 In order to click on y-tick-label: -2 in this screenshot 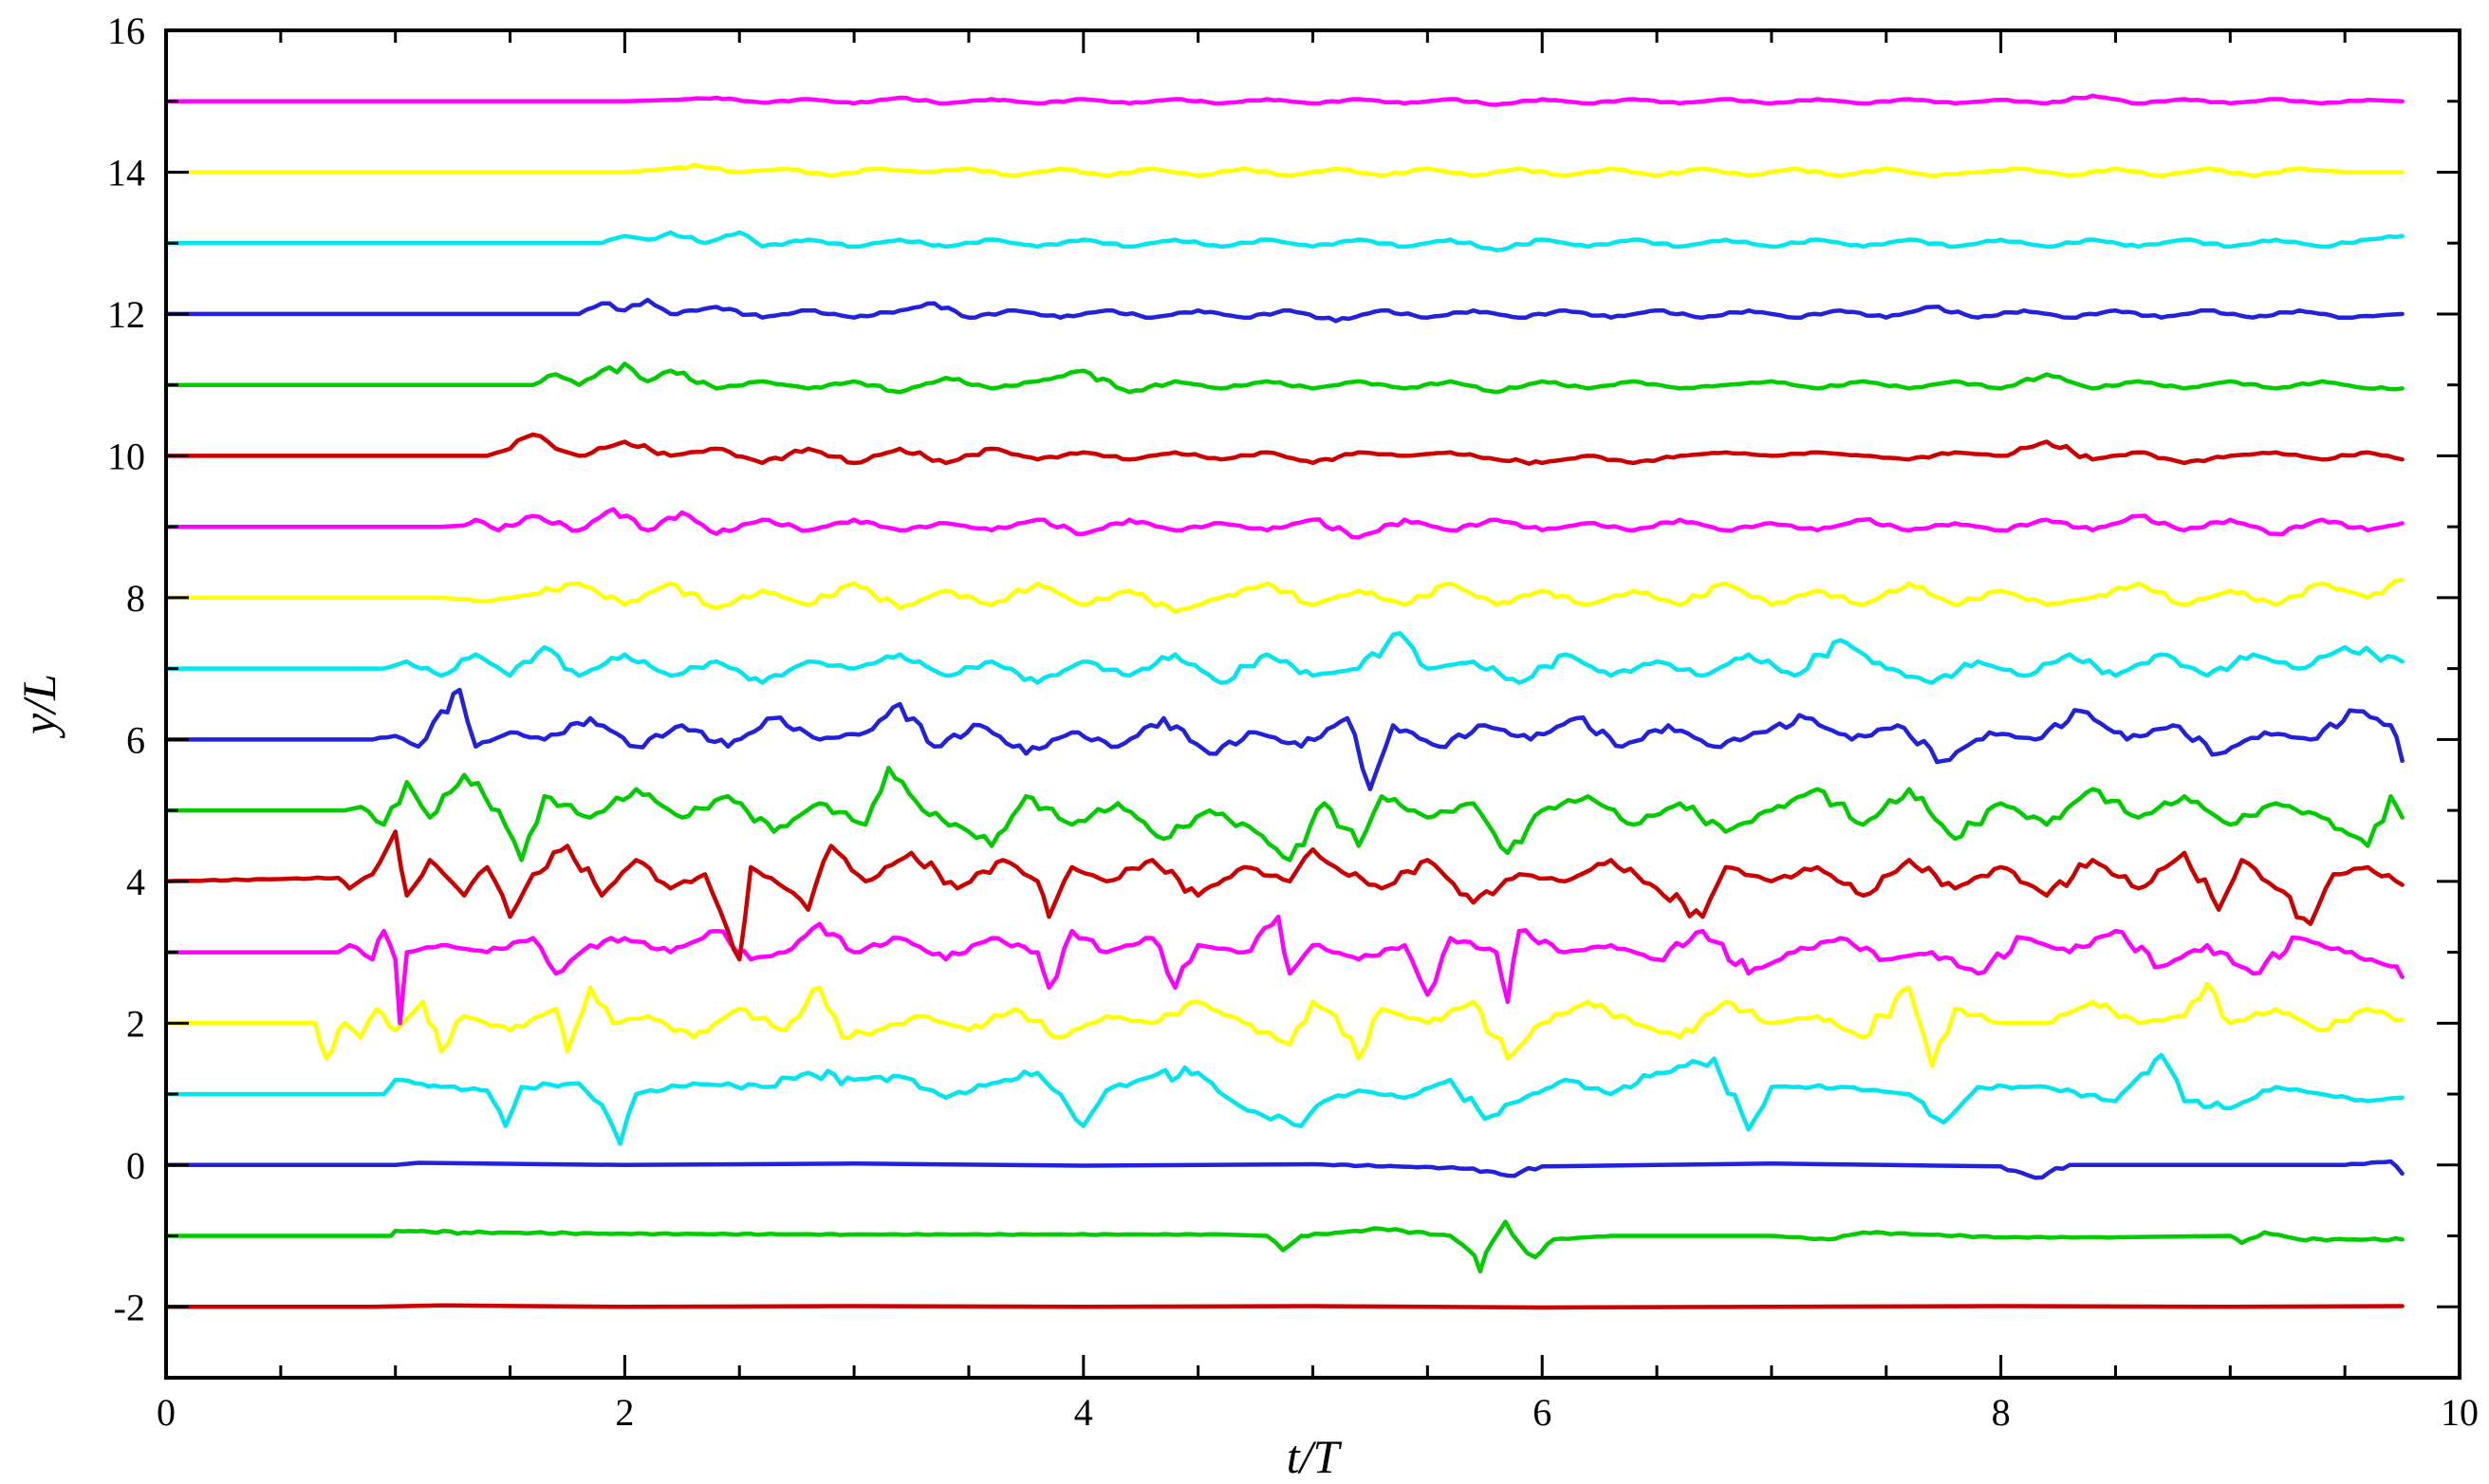, I will do `click(129, 1307)`.